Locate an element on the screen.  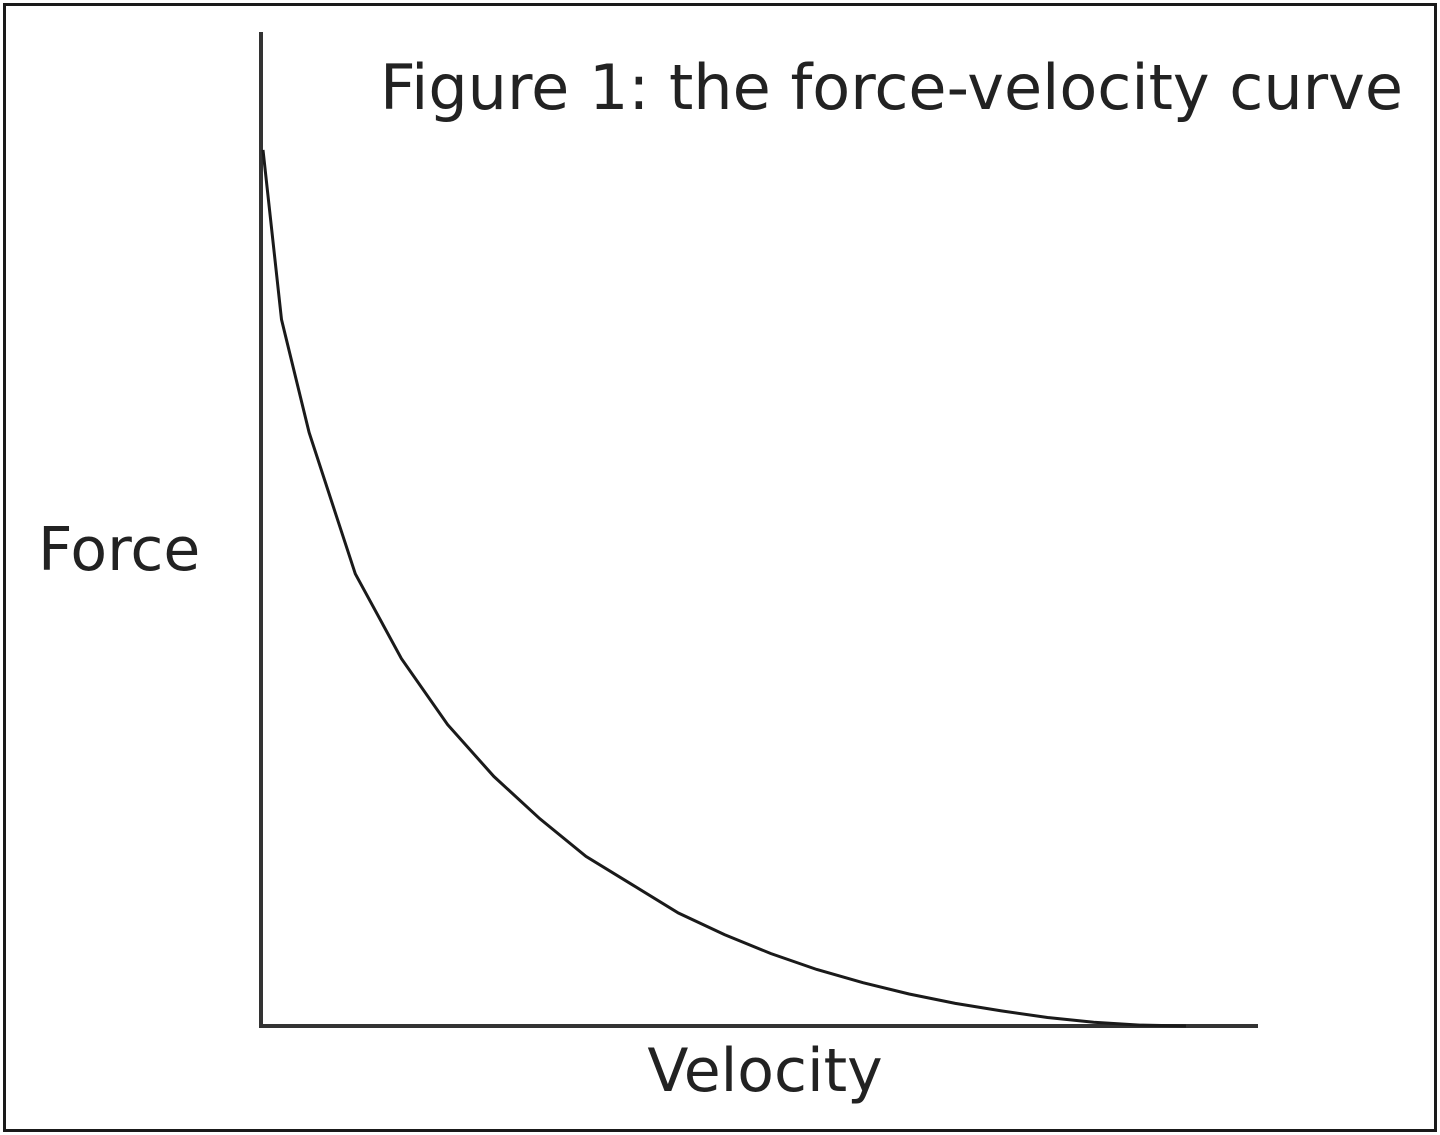
x-axis-label: Velocity is located at coordinates (764, 1071).